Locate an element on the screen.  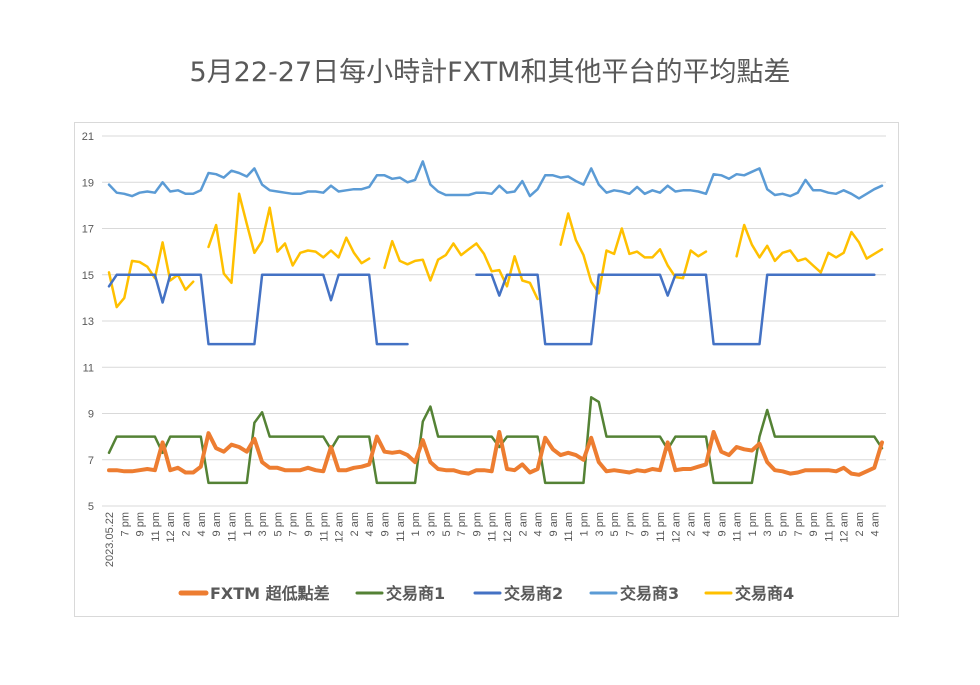
y-tick-label: 17 is located at coordinates (88, 230).